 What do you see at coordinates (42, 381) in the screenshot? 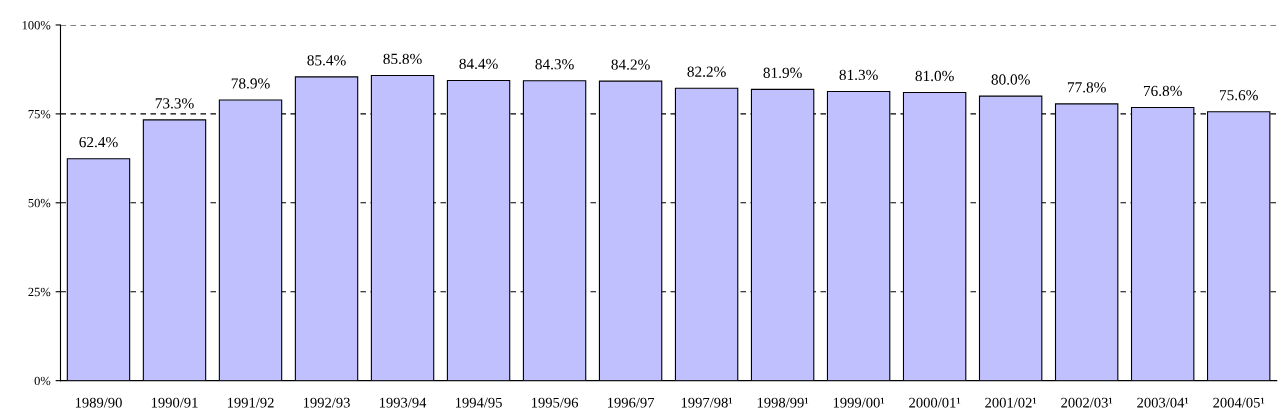
I see `y-tick-label: 0%` at bounding box center [42, 381].